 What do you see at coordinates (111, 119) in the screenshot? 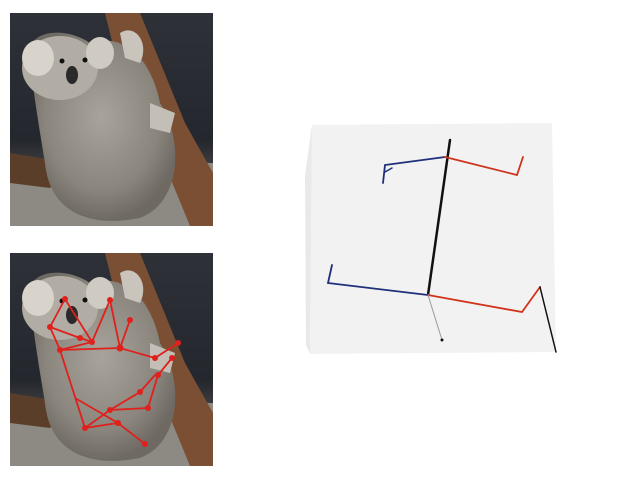
I see `input-photo` at bounding box center [111, 119].